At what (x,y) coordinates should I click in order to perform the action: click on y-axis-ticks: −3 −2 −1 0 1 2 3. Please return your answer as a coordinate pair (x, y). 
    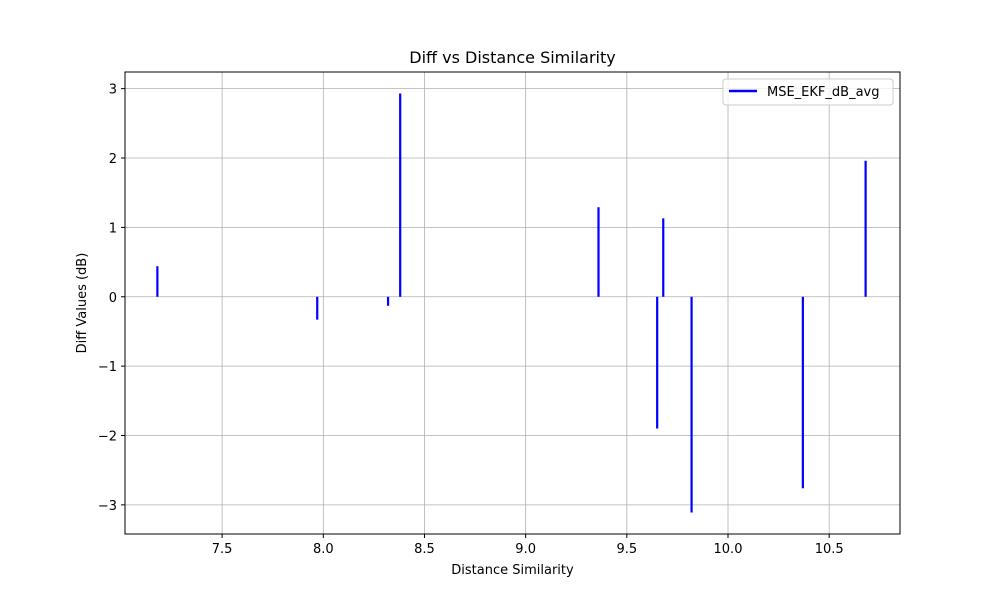
    Looking at the image, I should click on (111, 298).